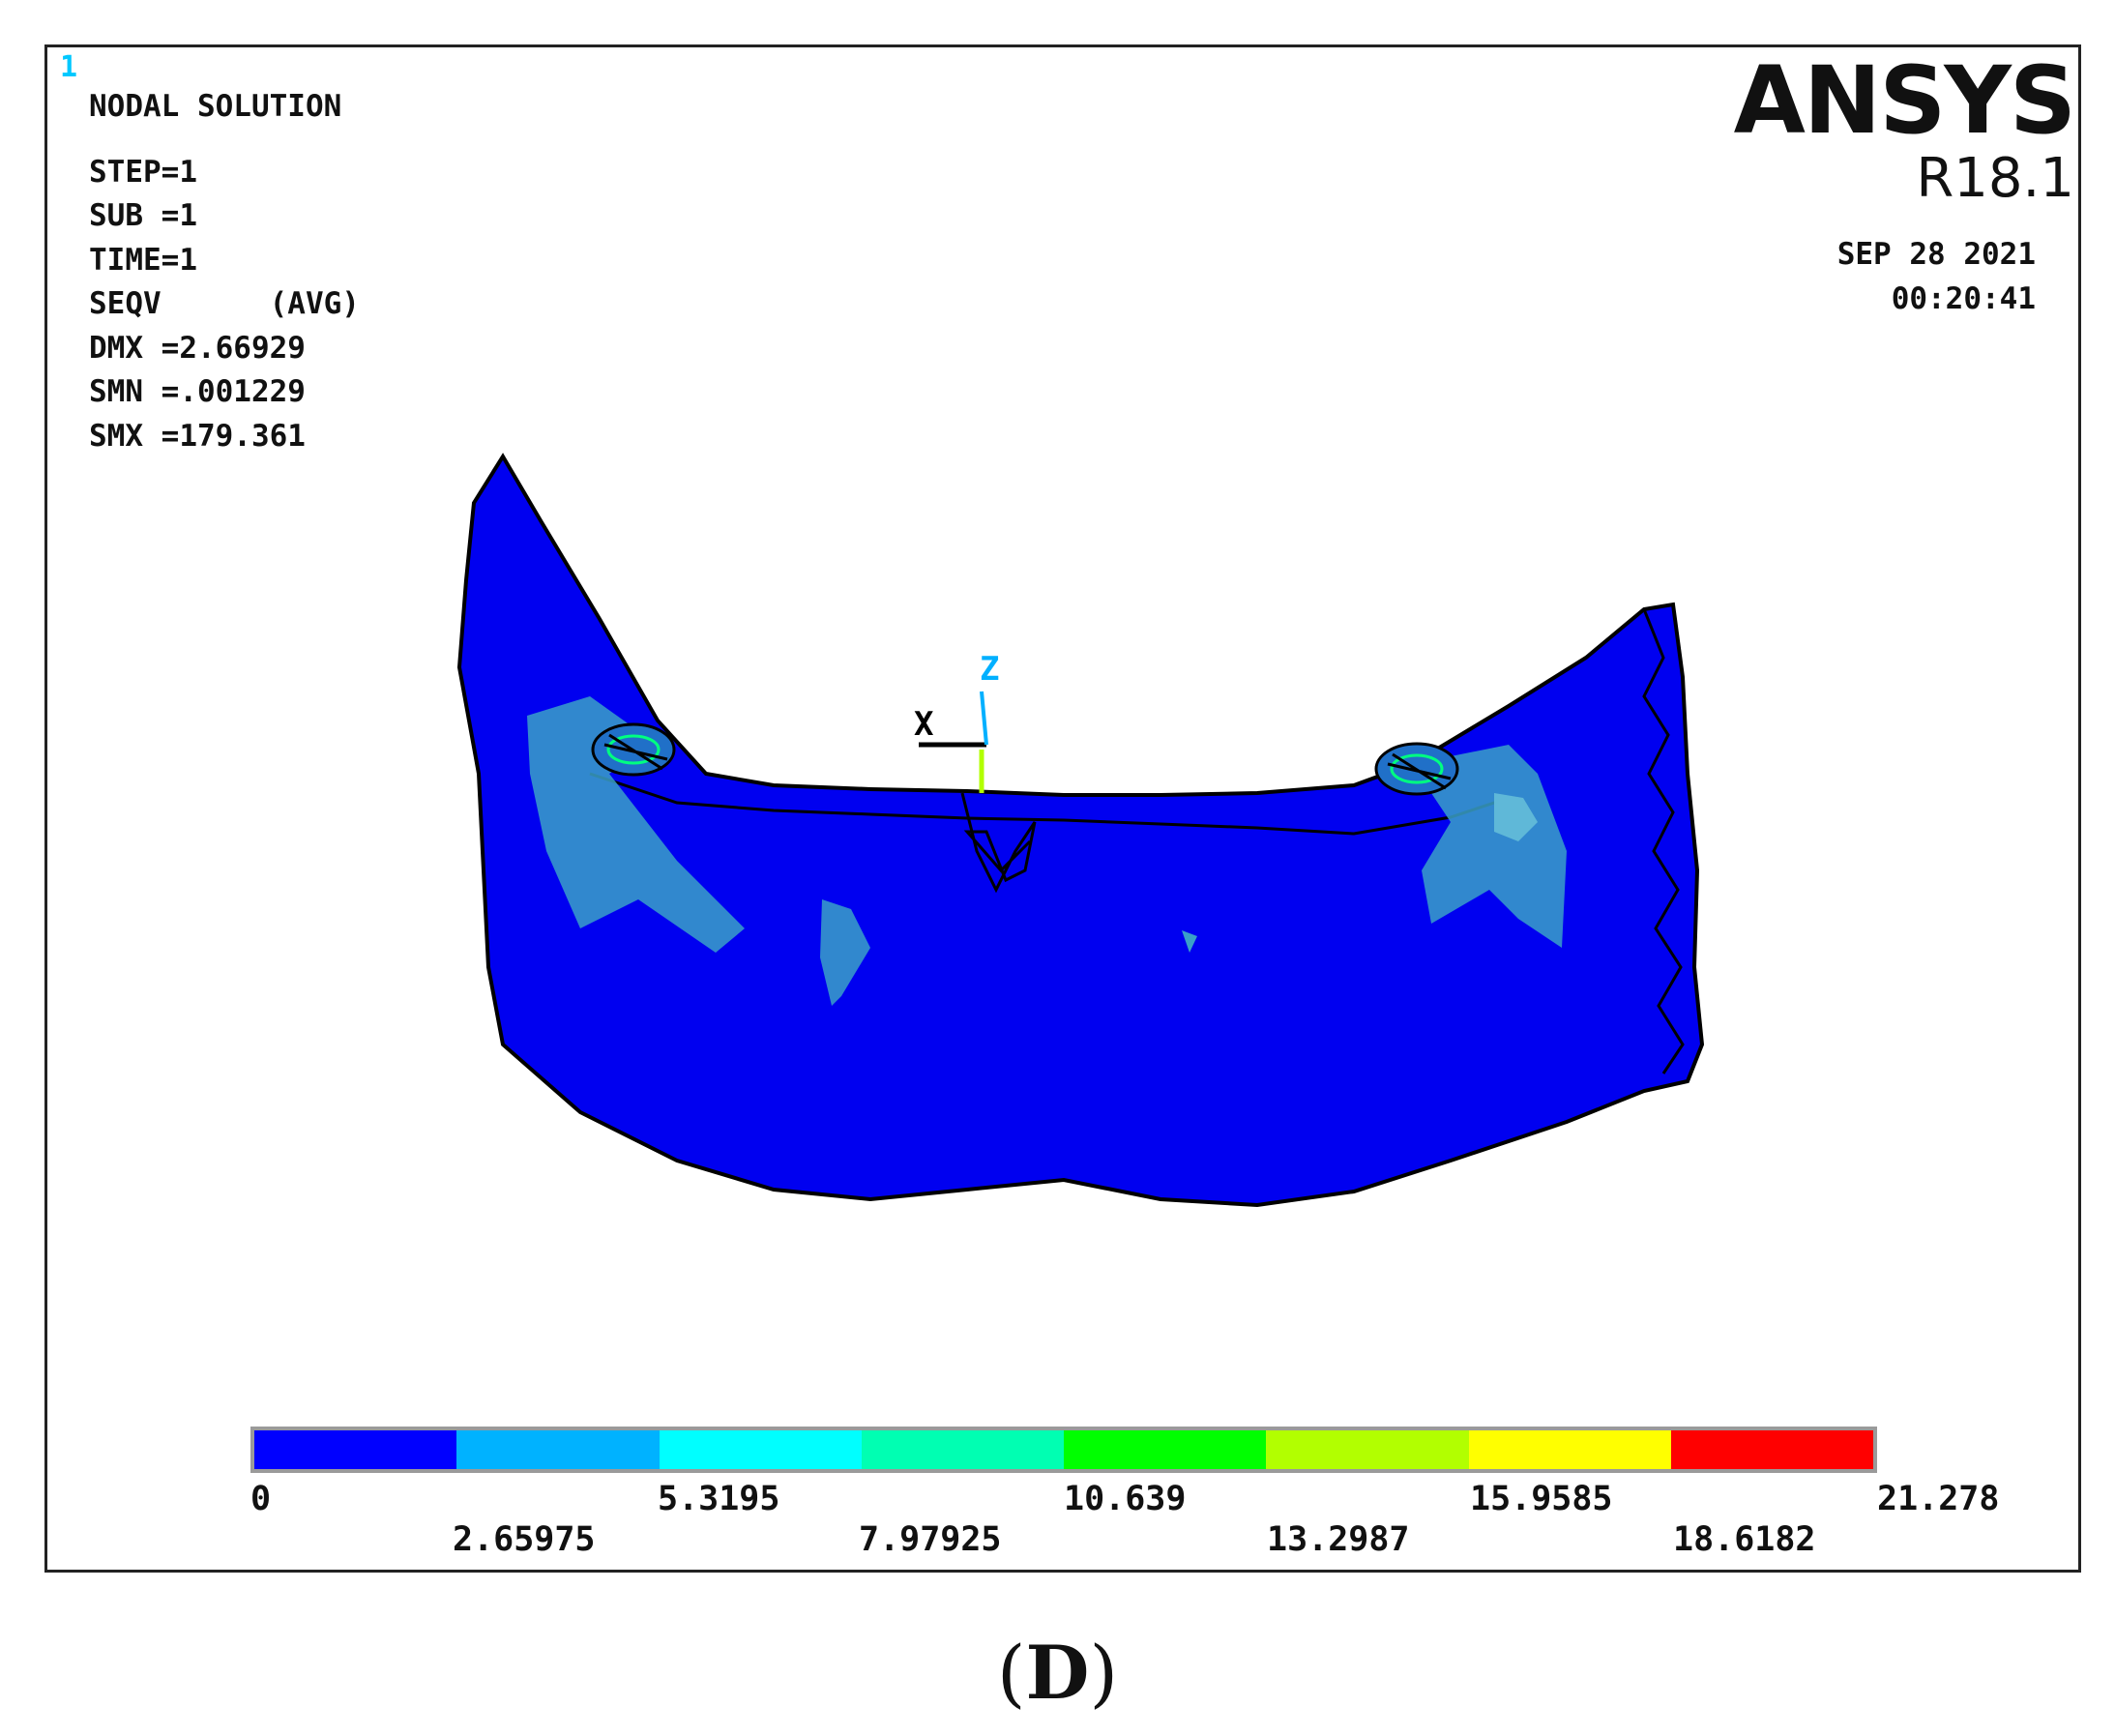 This screenshot has height=1736, width=2115. Describe the element at coordinates (1516, 817) in the screenshot. I see `stress-patch-right-inner` at that location.